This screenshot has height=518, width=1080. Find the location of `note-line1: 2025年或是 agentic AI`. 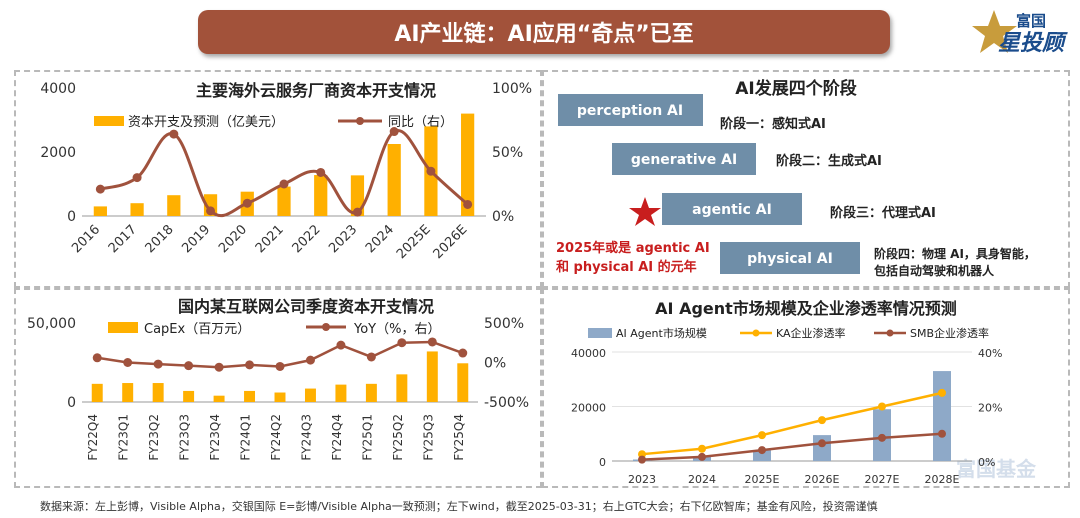

note-line1: 2025年或是 agentic AI is located at coordinates (633, 248).